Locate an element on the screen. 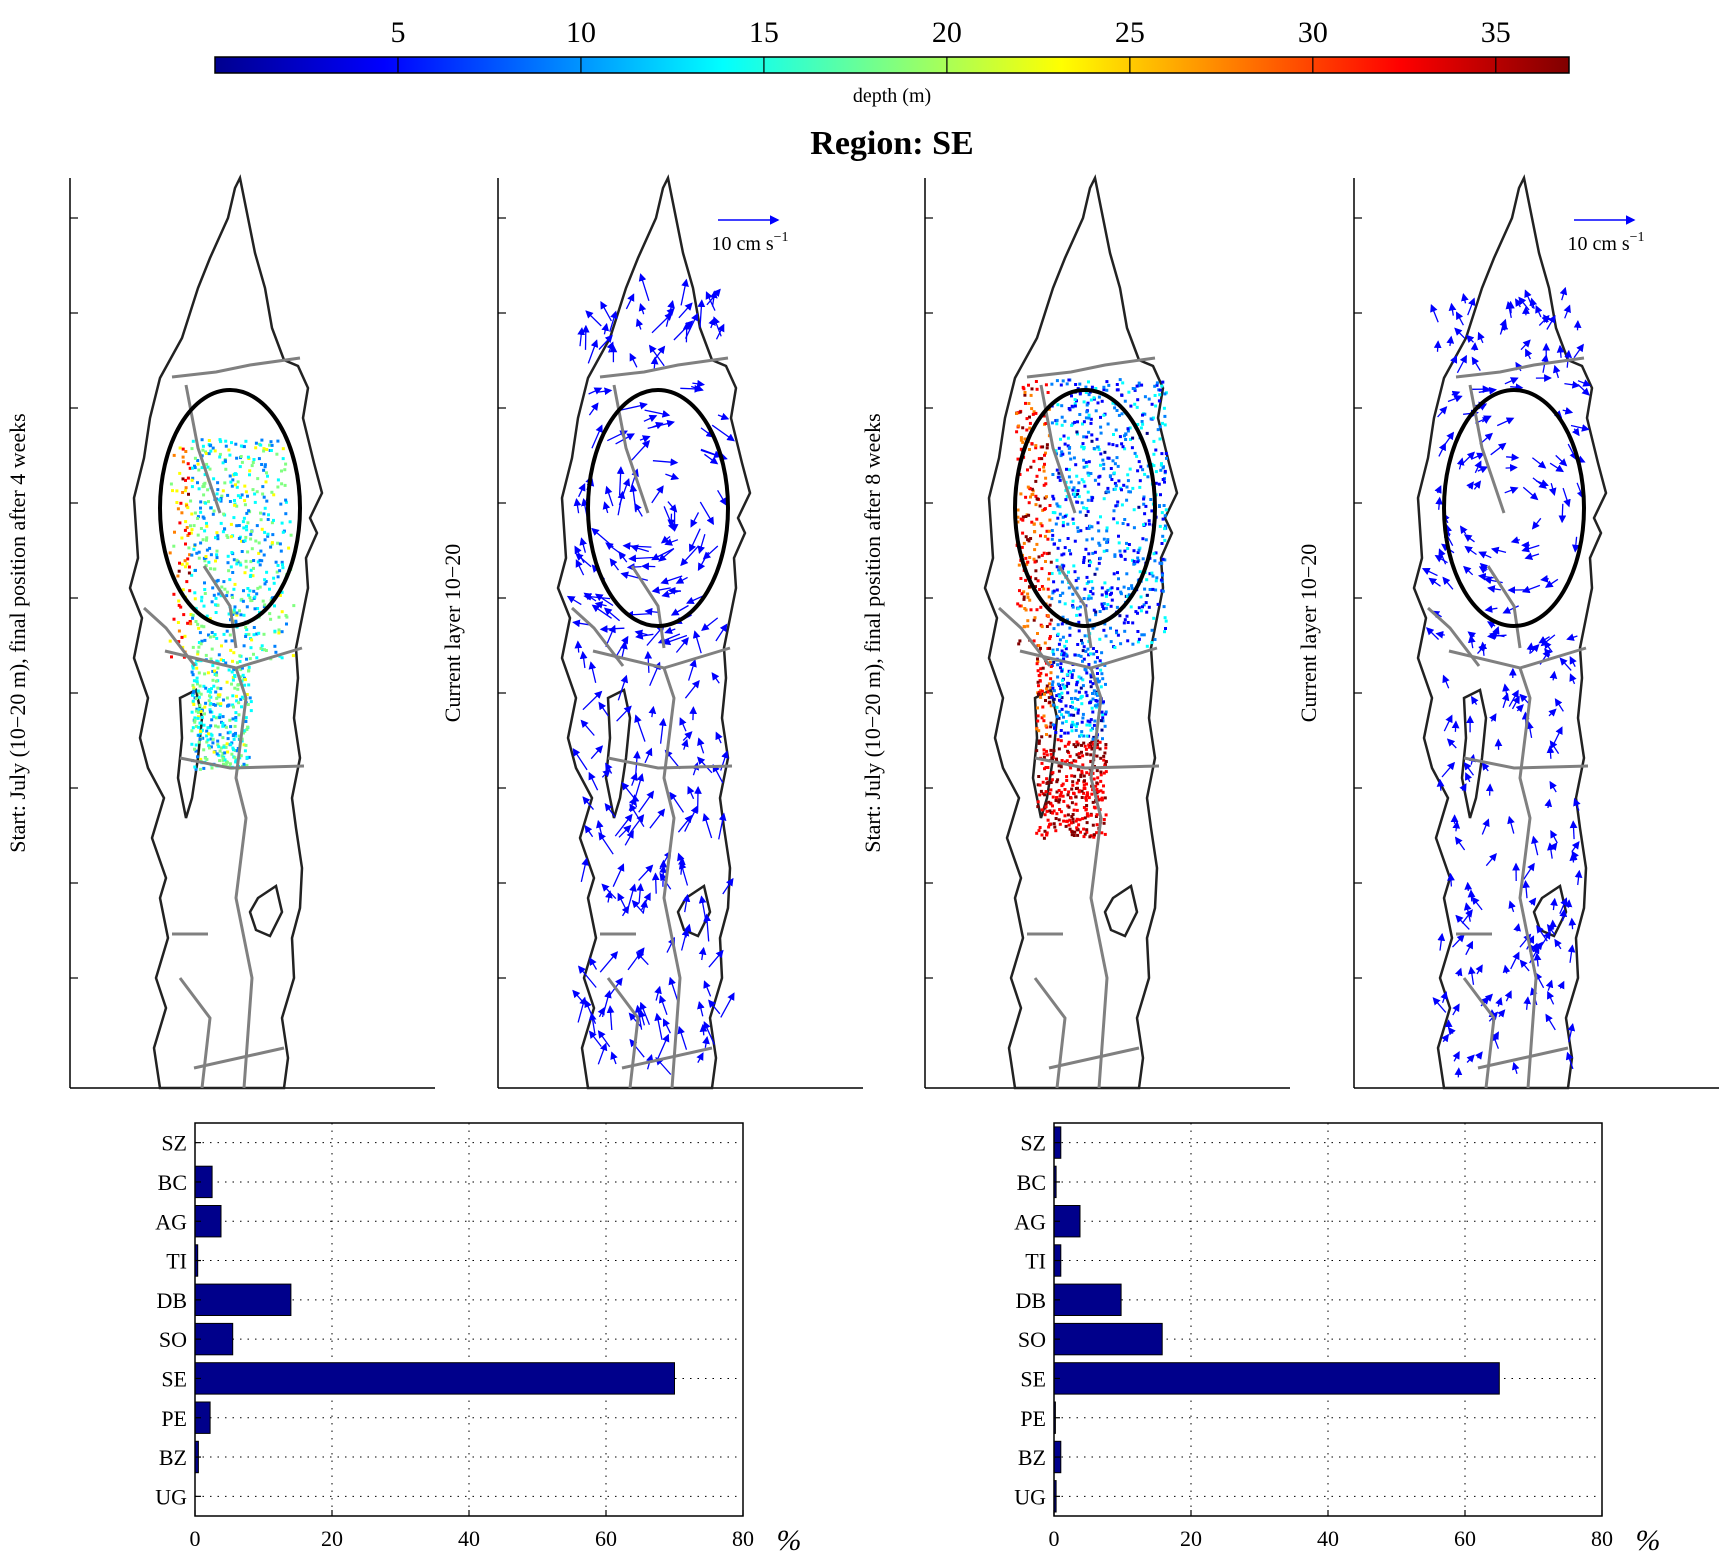  x-tick-label: 80 is located at coordinates (743, 1538).